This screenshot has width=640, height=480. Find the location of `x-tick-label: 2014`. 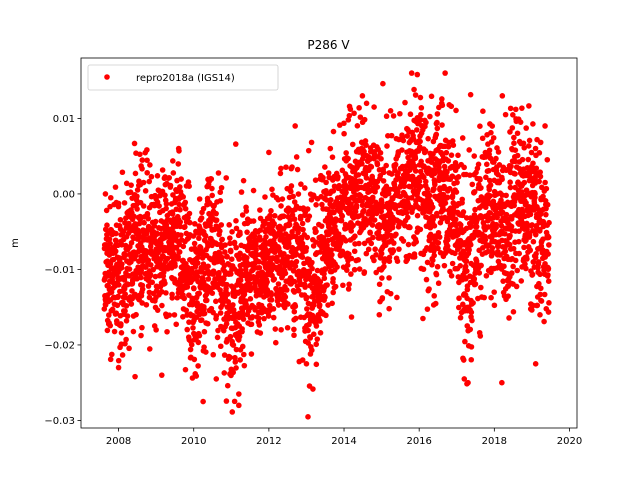

x-tick-label: 2014 is located at coordinates (343, 441).